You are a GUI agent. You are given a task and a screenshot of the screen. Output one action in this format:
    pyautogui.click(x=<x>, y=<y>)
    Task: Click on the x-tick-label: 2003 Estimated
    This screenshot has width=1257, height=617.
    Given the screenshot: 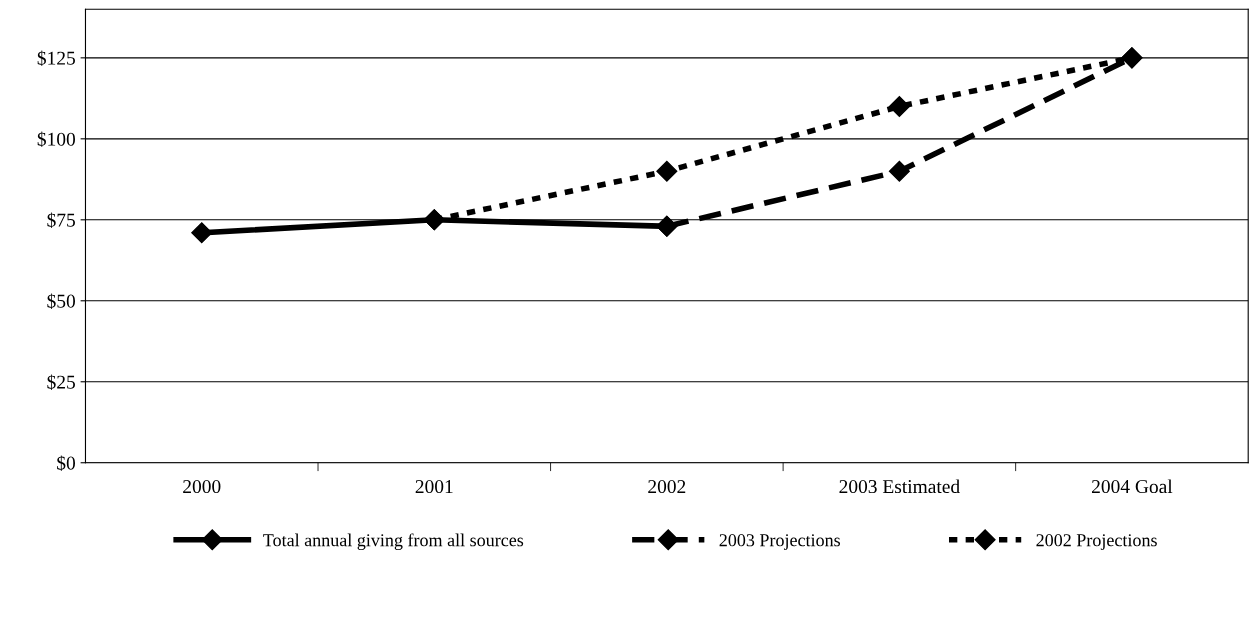 What is the action you would take?
    pyautogui.click(x=899, y=486)
    